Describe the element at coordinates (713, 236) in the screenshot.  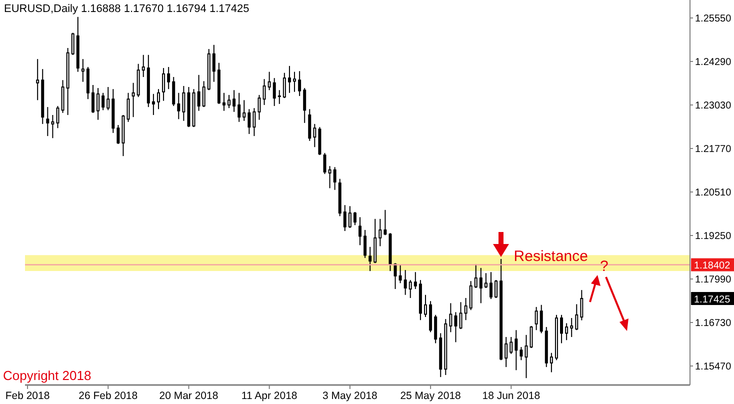
I see `y-tick-label: 1.19250` at that location.